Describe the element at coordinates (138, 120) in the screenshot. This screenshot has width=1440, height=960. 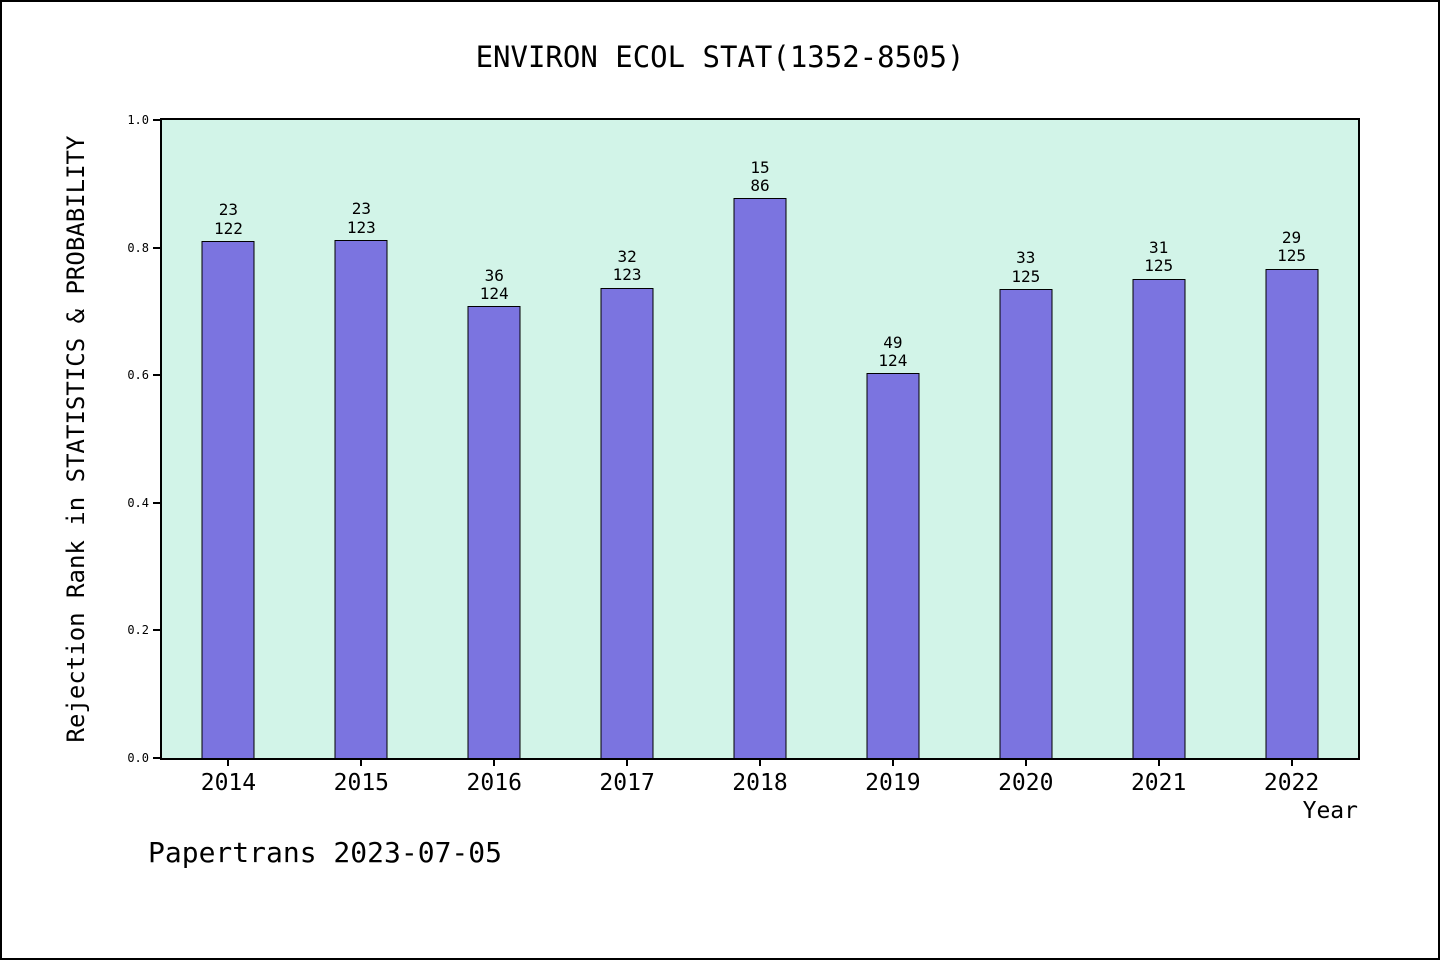
I see `y-tick-label: 1.0` at that location.